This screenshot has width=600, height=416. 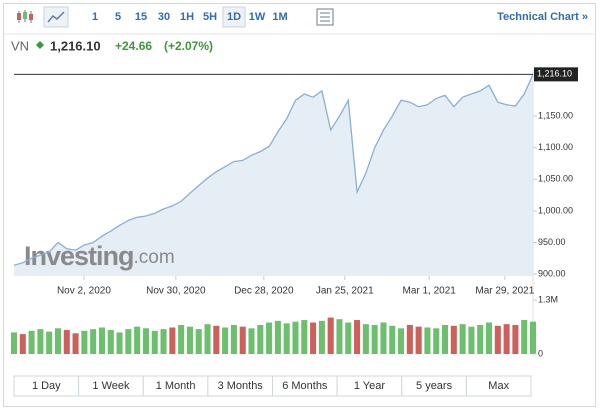 What do you see at coordinates (75, 45) in the screenshot?
I see `price: 1,216.10` at bounding box center [75, 45].